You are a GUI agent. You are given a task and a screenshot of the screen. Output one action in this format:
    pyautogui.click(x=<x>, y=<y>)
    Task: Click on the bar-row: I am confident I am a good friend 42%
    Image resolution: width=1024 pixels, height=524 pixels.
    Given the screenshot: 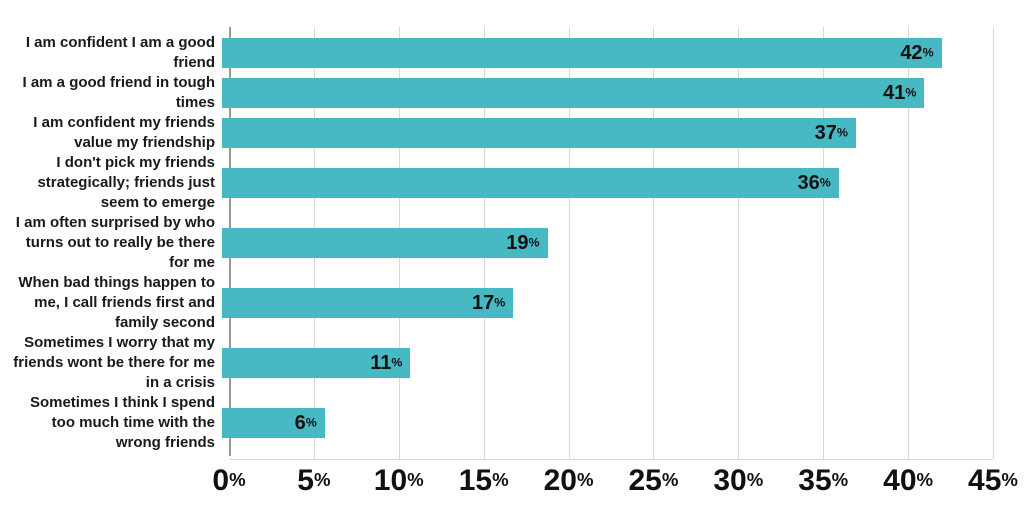 What is the action you would take?
    pyautogui.click(x=496, y=53)
    